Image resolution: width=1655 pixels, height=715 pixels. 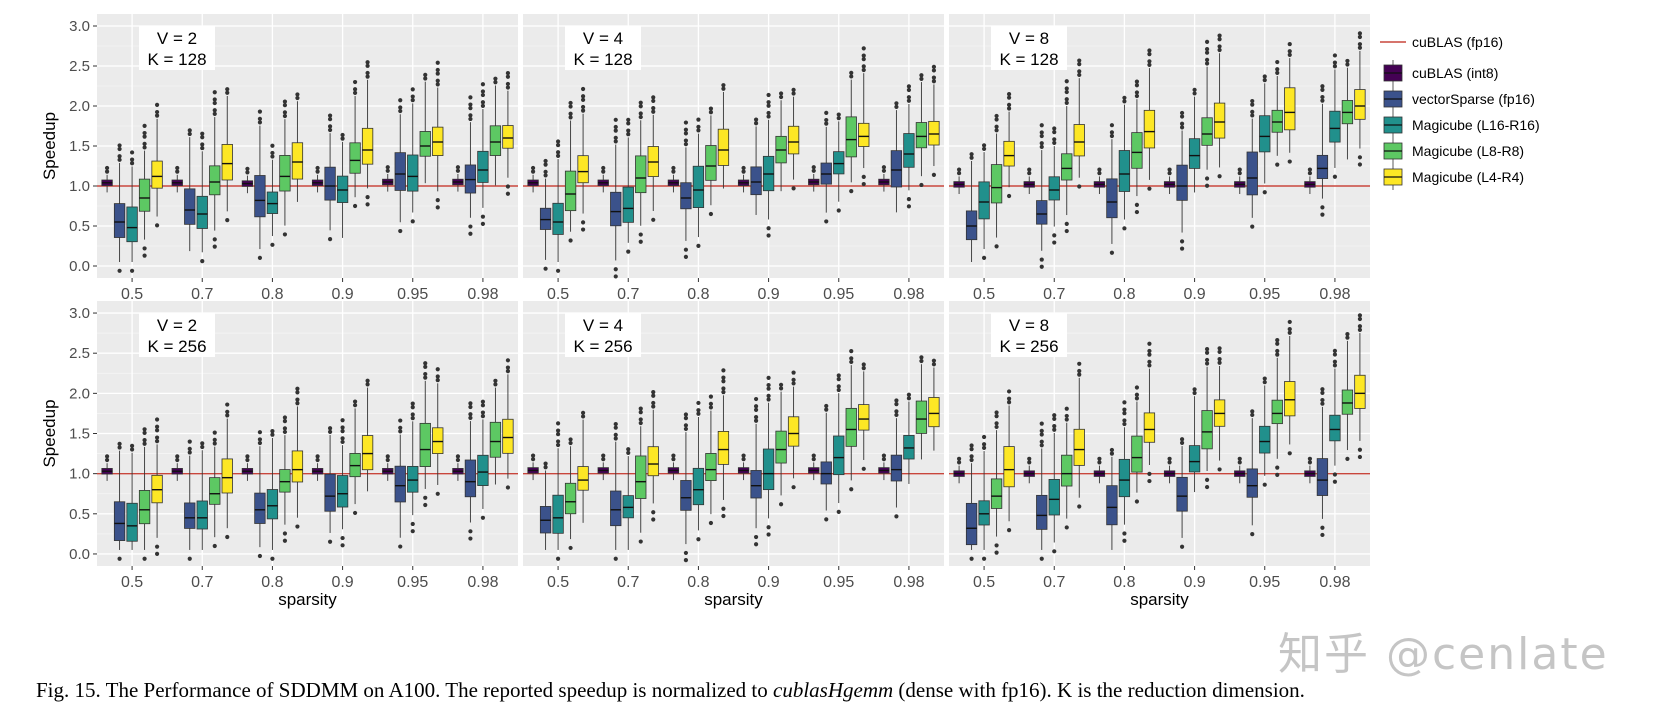 What do you see at coordinates (79, 353) in the screenshot?
I see `y-tick-label: 2.5` at bounding box center [79, 353].